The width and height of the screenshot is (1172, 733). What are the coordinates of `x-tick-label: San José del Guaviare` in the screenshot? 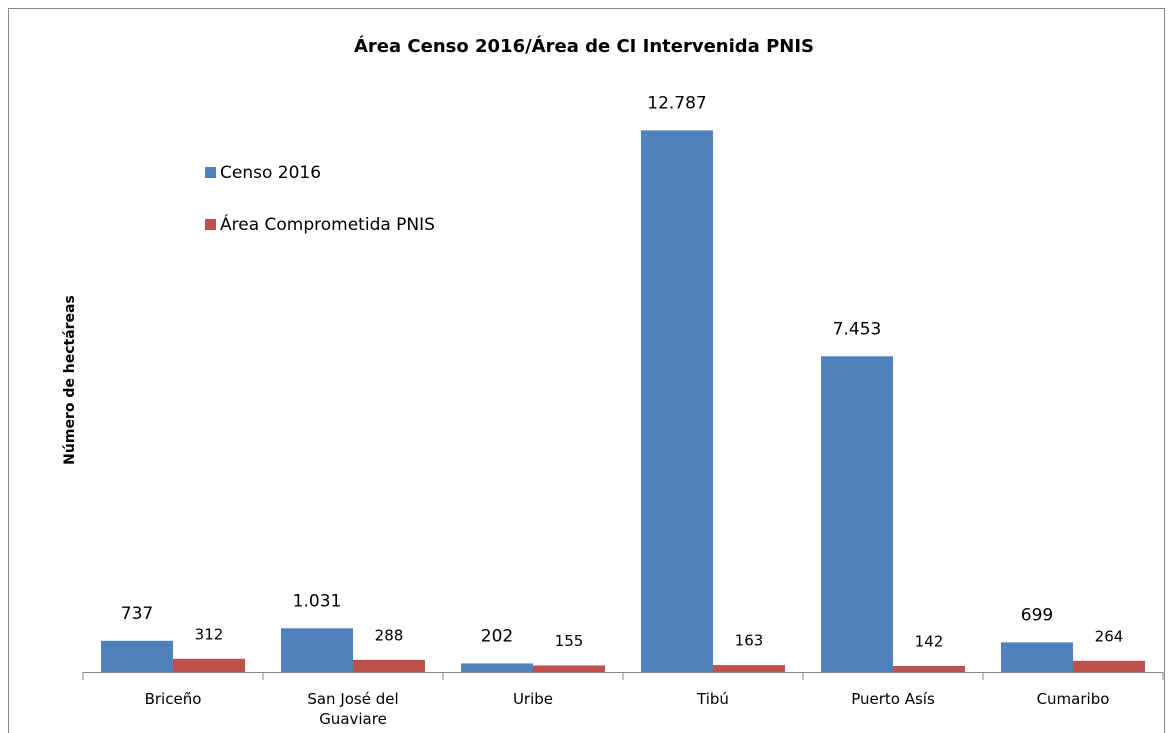 It's located at (353, 709).